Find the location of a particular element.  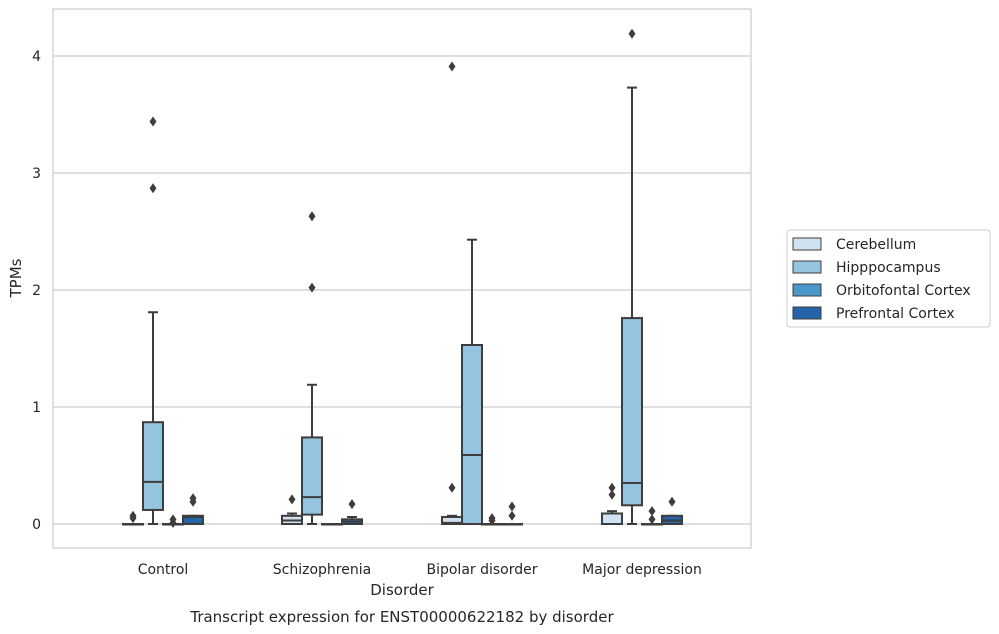

legend-item: Orbitofontal Cortex is located at coordinates (881, 291).